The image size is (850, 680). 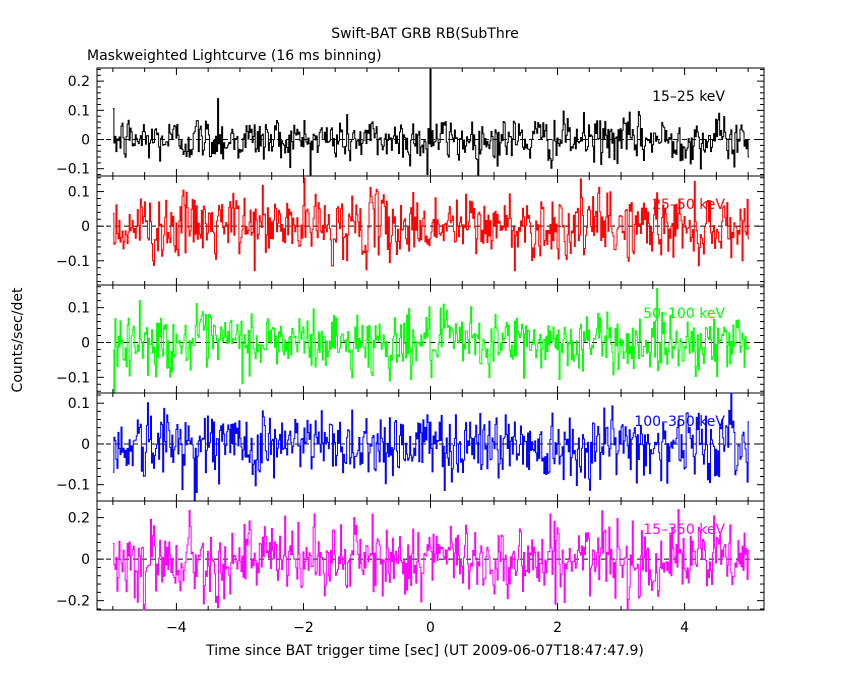 I want to click on panel-0: −0.1 0 0.1 0.2 15–25 keV, so click(x=410, y=122).